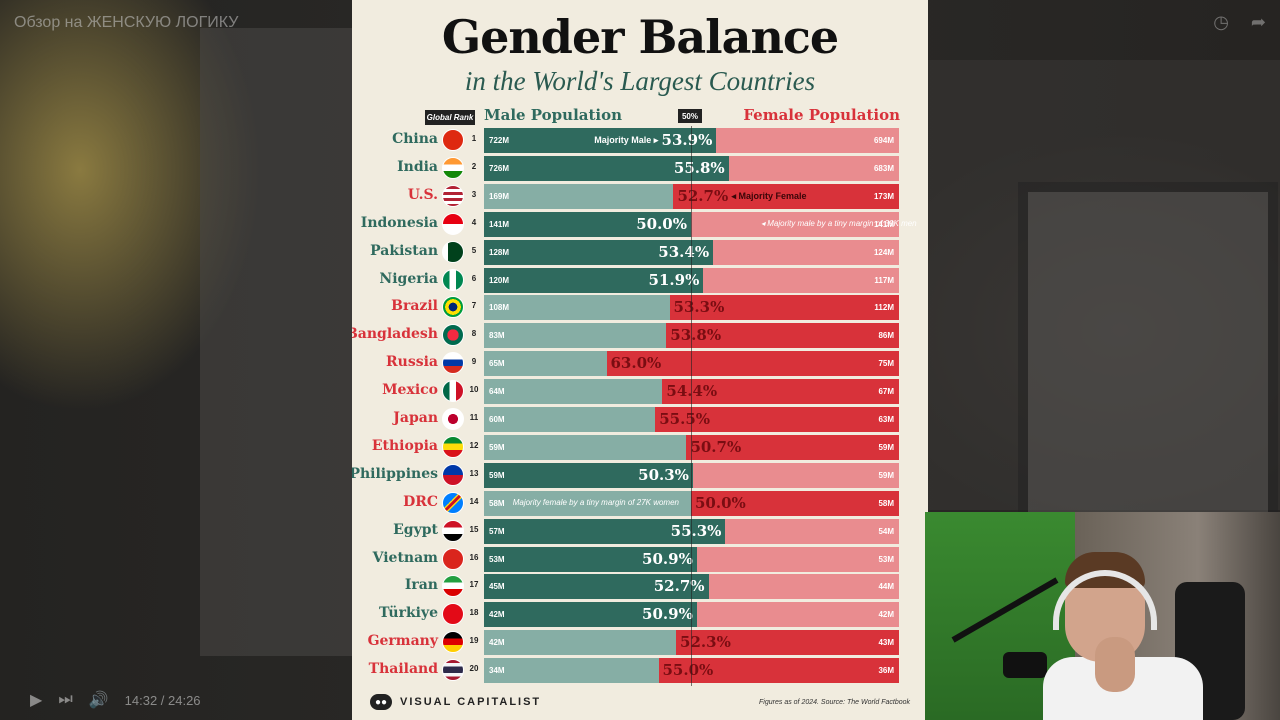 The width and height of the screenshot is (1280, 720). Describe the element at coordinates (126, 22) in the screenshot. I see `video-title: Обзор на ЖЕНСКУЮ ЛОГИКУ` at that location.